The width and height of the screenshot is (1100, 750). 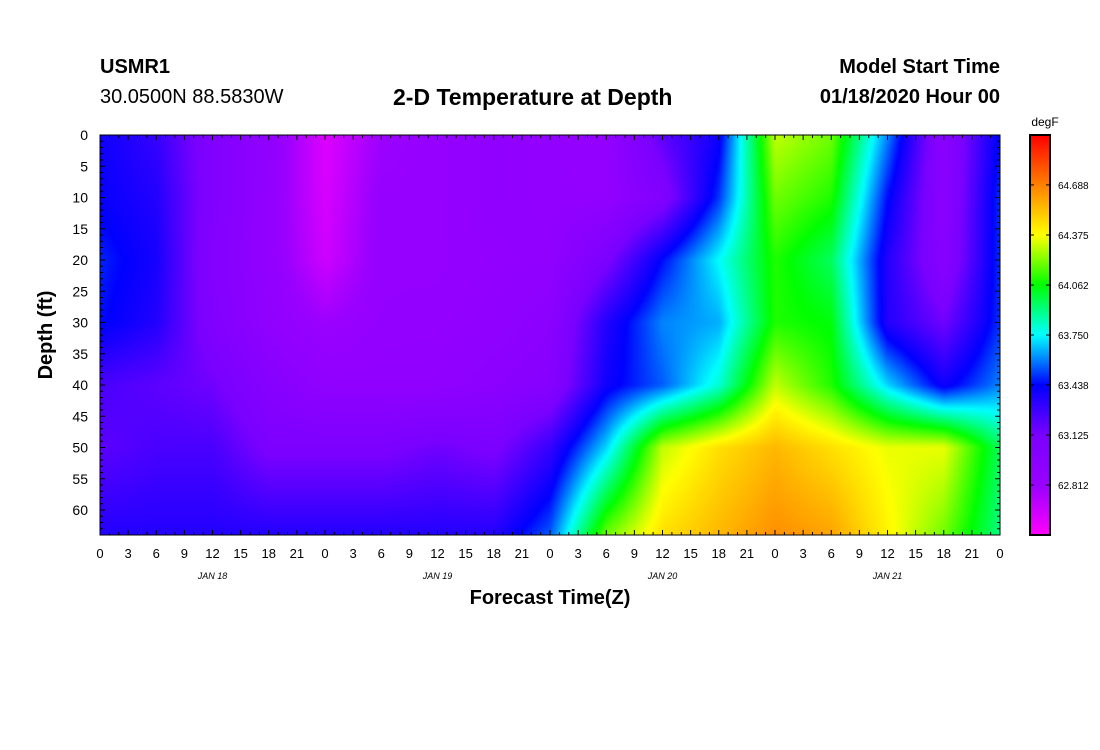 What do you see at coordinates (80, 354) in the screenshot?
I see `y-tick-label: 35` at bounding box center [80, 354].